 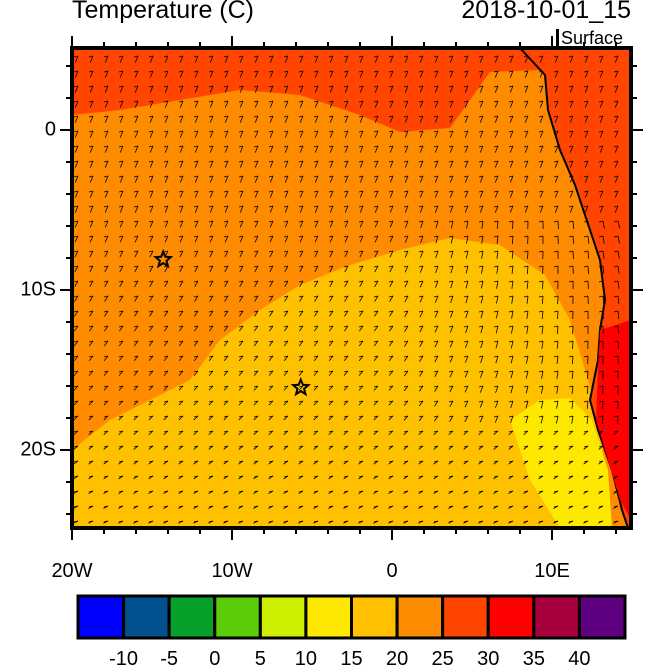 I want to click on x-tick-label: 10E, so click(x=552, y=571).